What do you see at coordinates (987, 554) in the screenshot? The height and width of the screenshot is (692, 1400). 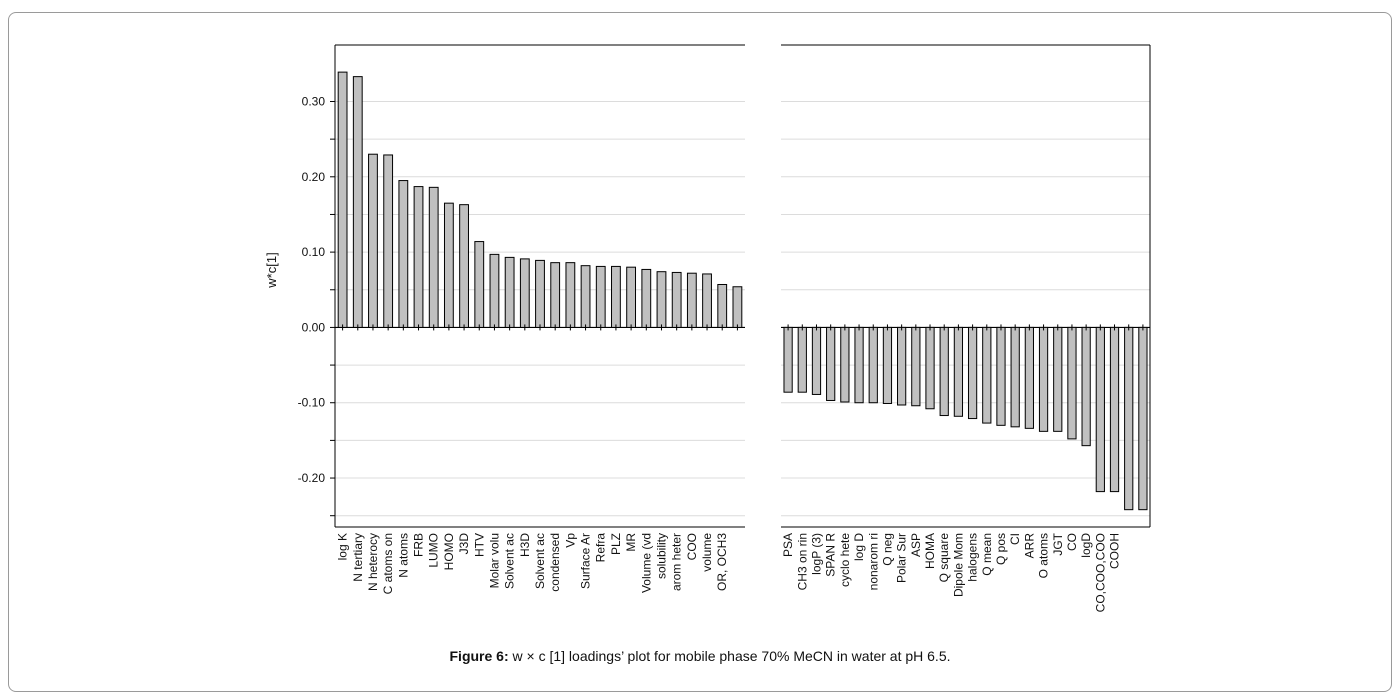 I see `x-category-label: Q mean` at bounding box center [987, 554].